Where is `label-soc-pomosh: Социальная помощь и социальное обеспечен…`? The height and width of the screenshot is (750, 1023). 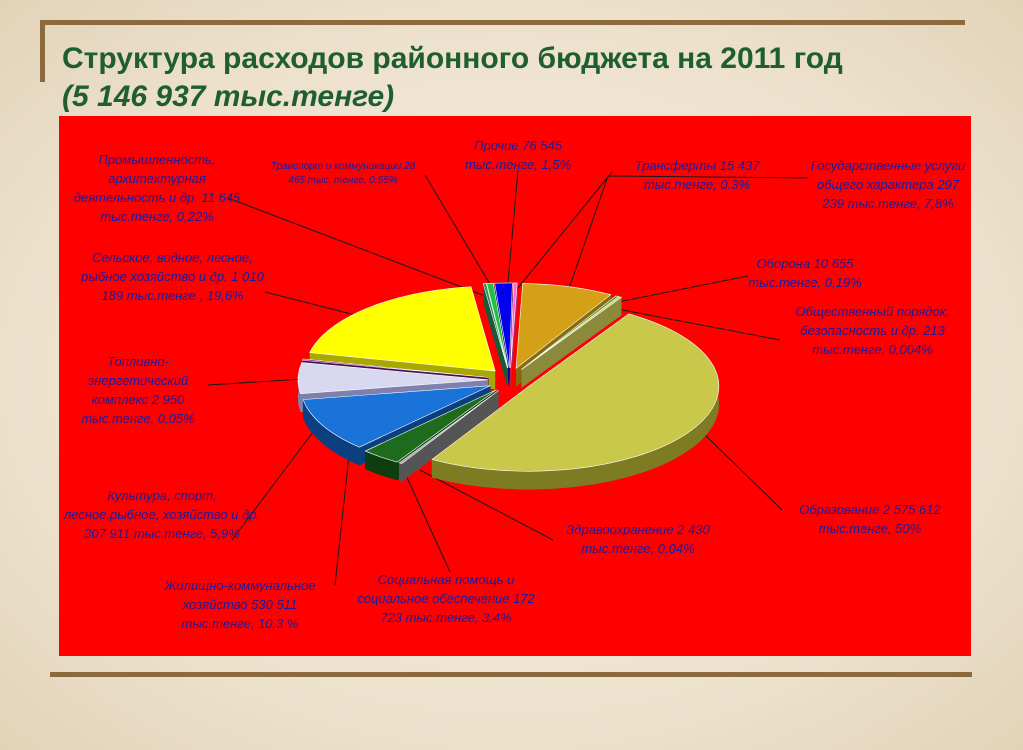
label-soc-pomosh: Социальная помощь и социальное обеспечен… is located at coordinates (446, 598).